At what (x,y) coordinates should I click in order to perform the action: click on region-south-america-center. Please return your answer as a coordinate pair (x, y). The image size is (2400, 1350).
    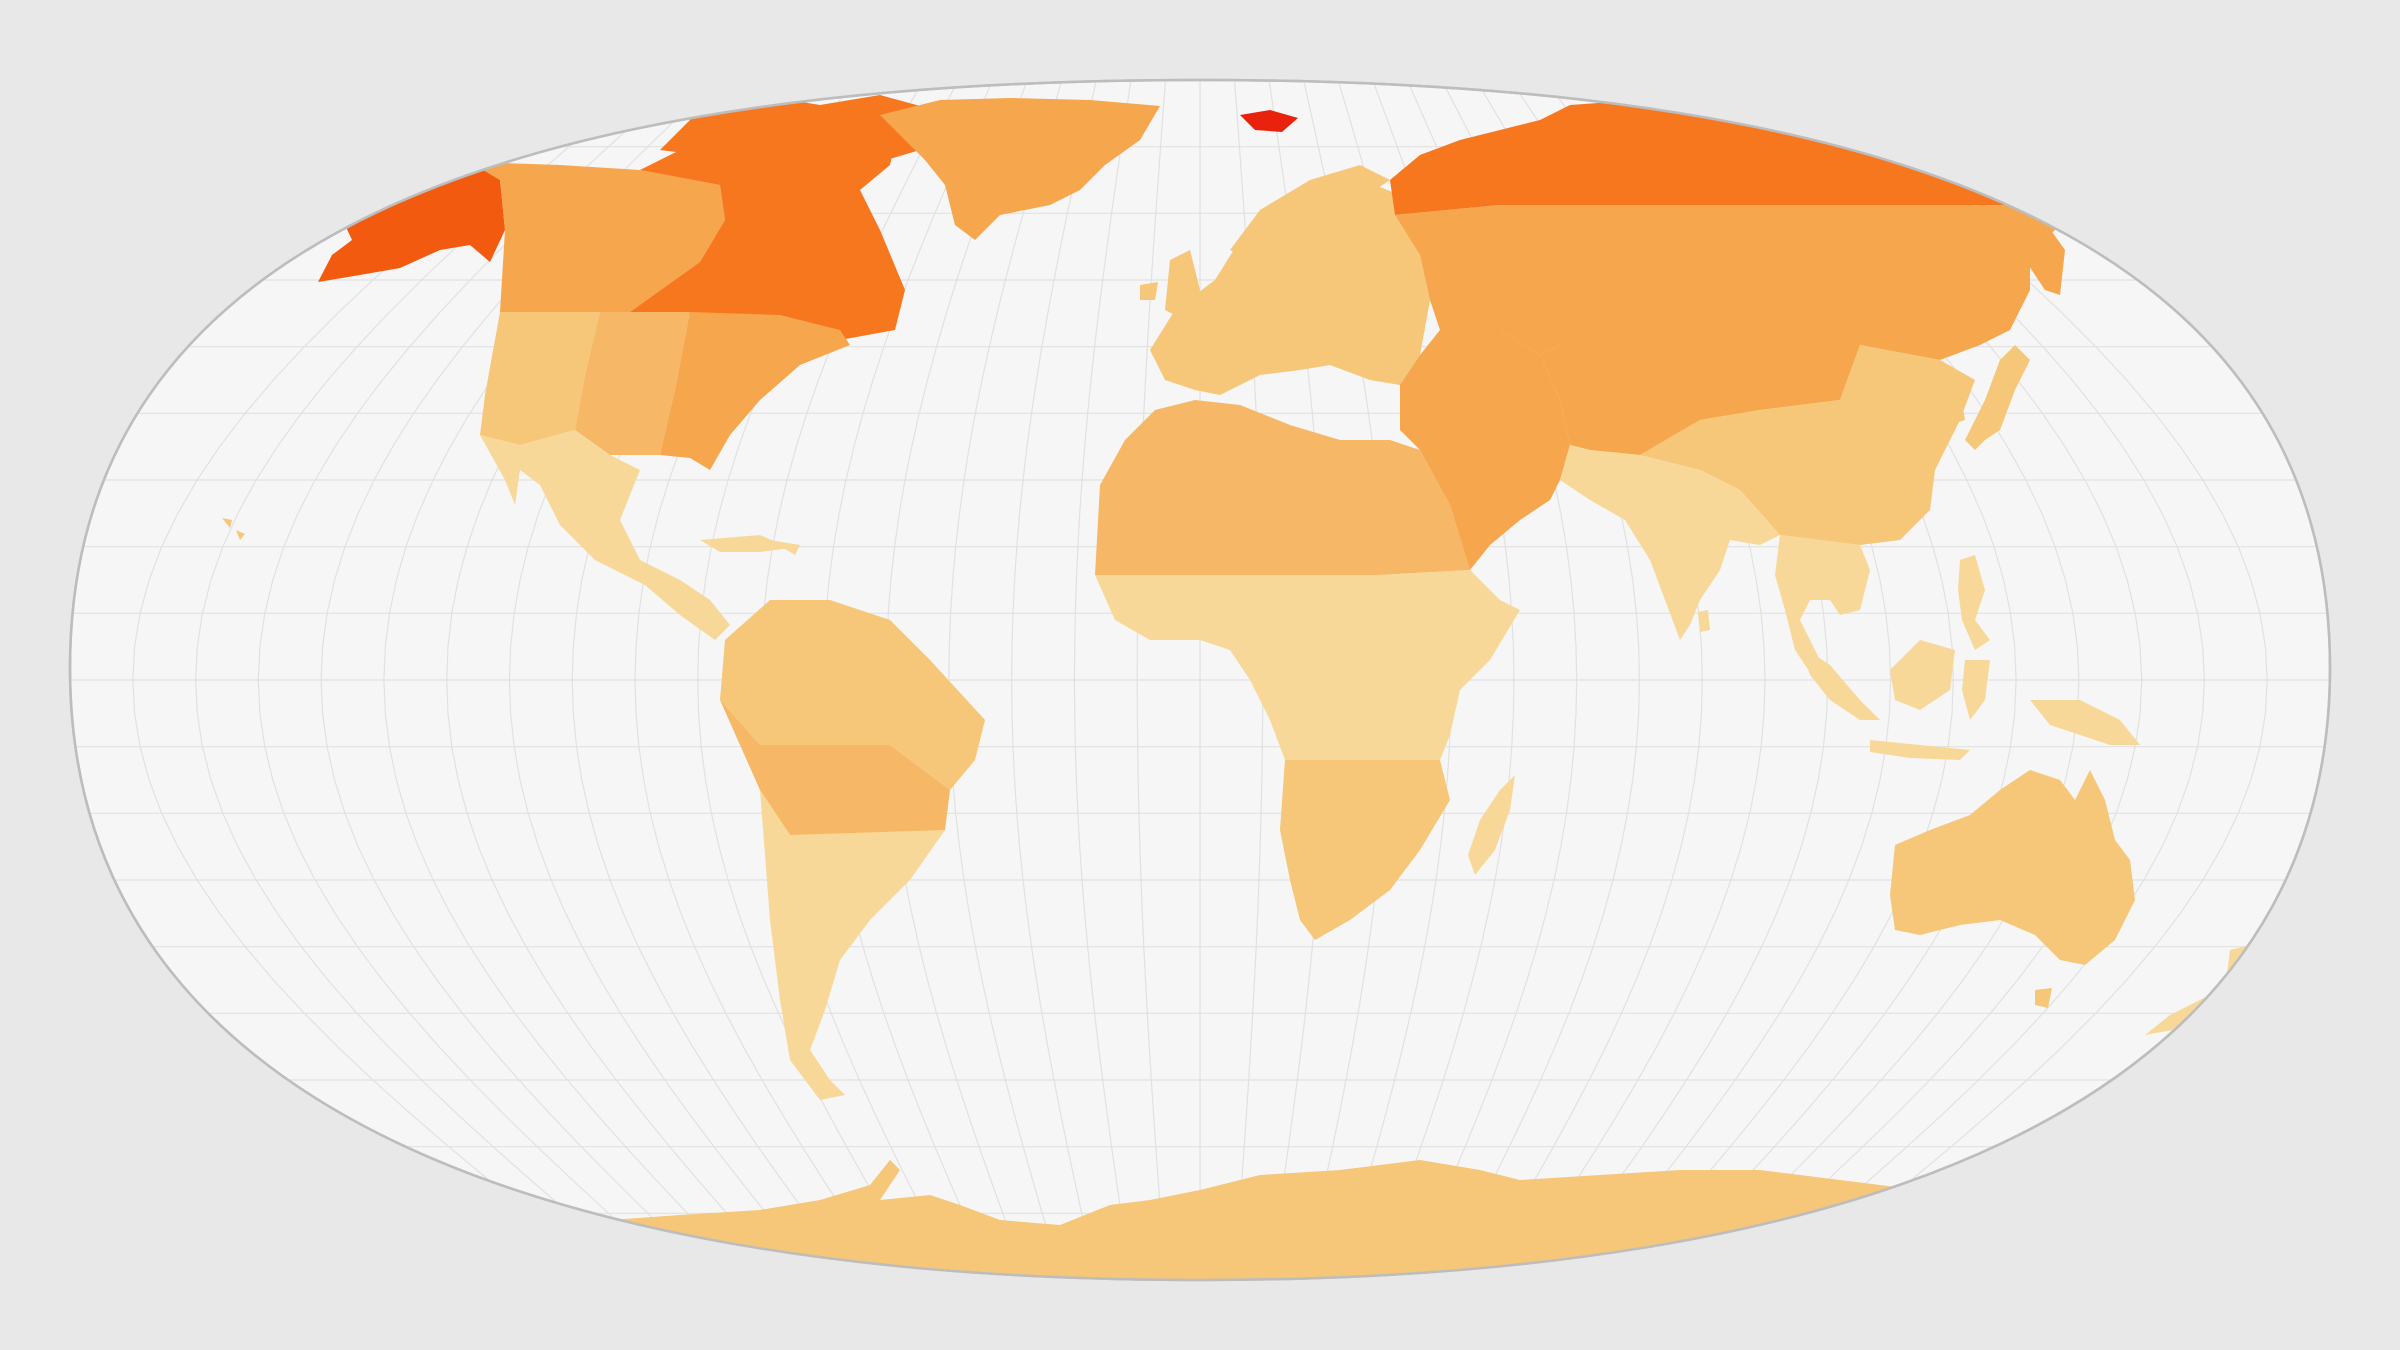
    Looking at the image, I should click on (835, 767).